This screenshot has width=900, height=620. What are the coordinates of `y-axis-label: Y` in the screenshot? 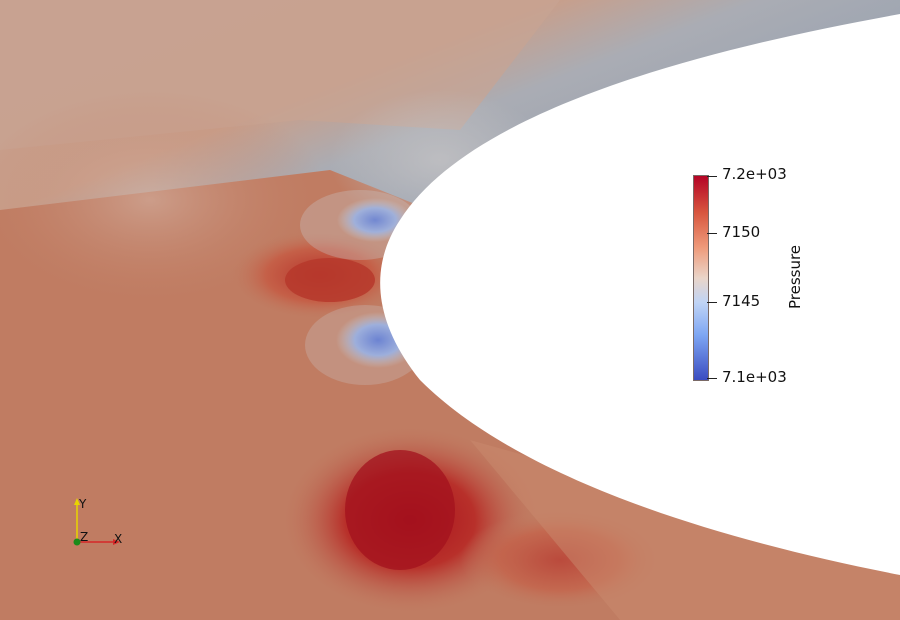 It's located at (82, 504).